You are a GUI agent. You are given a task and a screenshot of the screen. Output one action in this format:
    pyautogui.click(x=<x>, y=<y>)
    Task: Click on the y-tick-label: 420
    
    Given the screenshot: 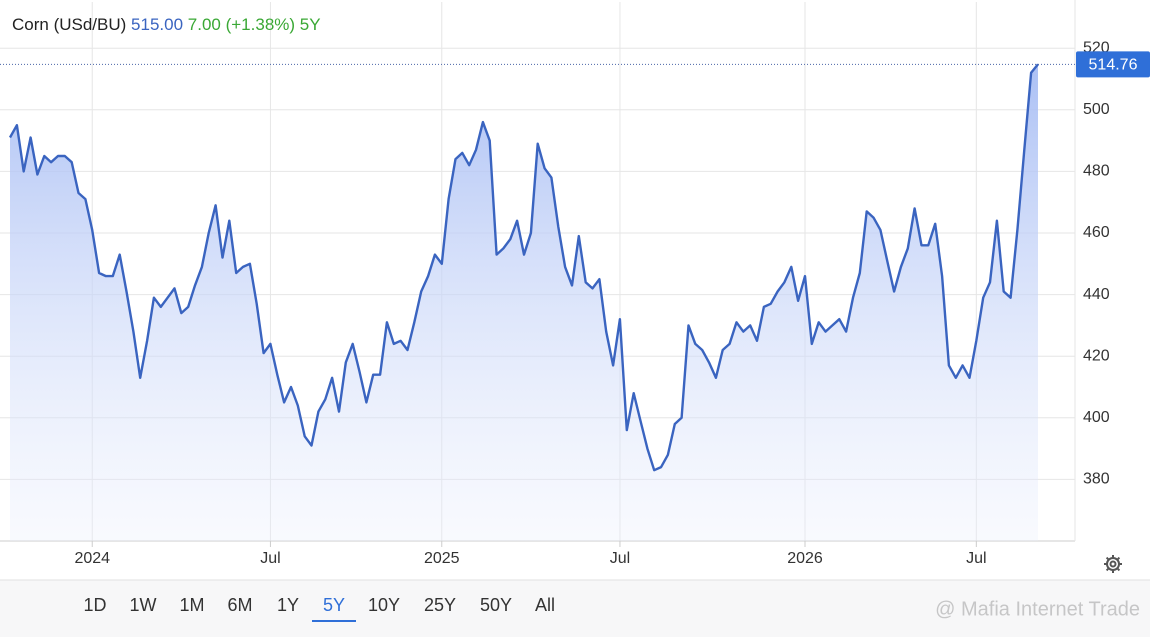 What is the action you would take?
    pyautogui.click(x=1096, y=355)
    